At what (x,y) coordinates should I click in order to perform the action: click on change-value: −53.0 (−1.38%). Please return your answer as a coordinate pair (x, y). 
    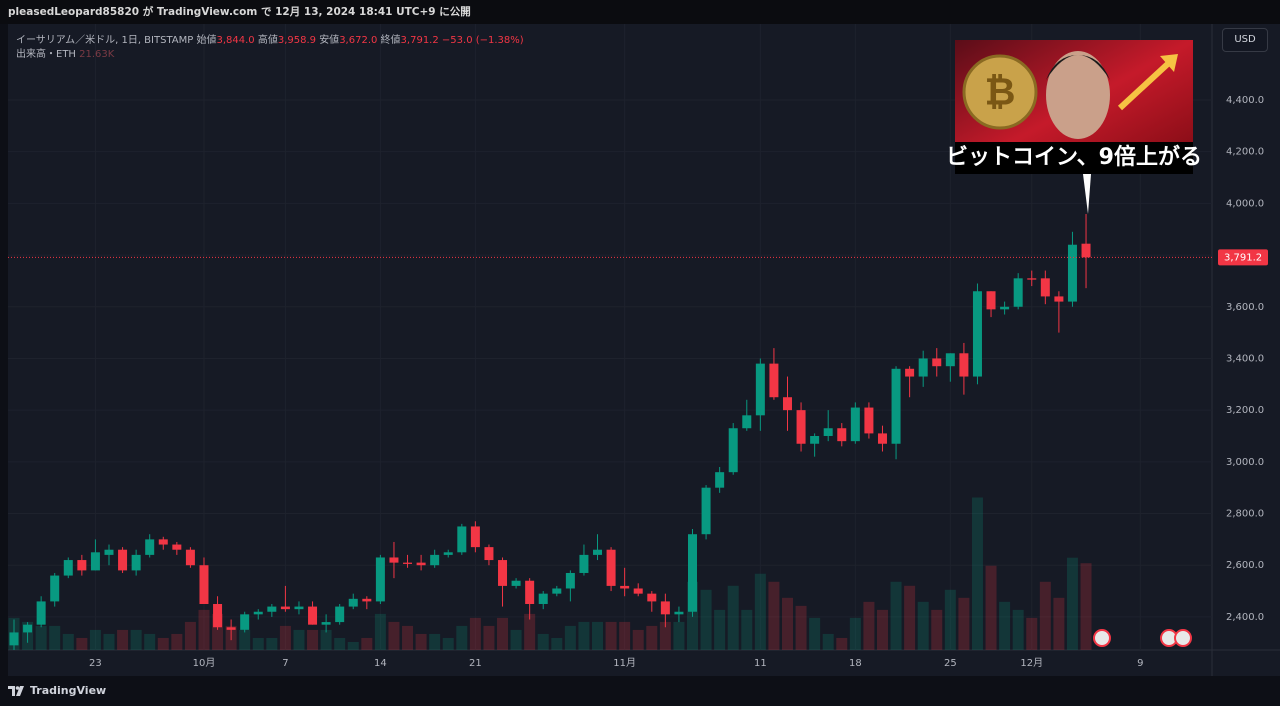
    Looking at the image, I should click on (482, 40).